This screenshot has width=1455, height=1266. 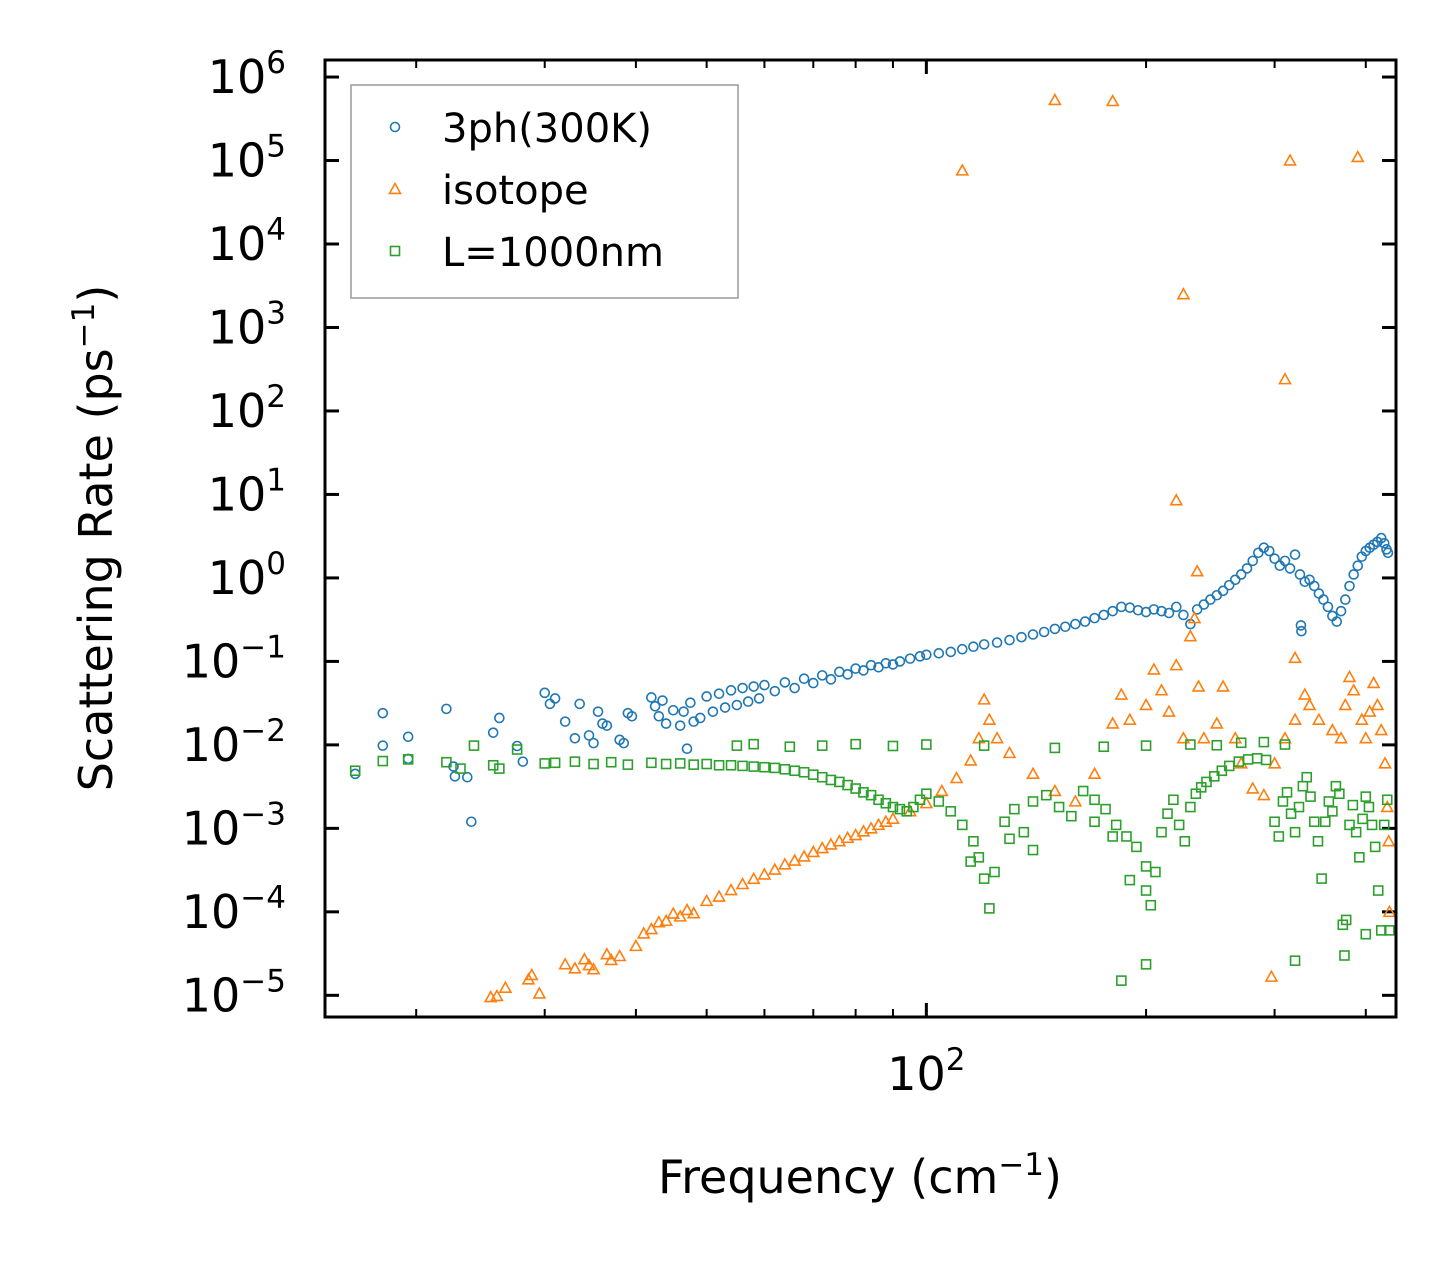 What do you see at coordinates (395, 127) in the screenshot?
I see `legend-marker-circle` at bounding box center [395, 127].